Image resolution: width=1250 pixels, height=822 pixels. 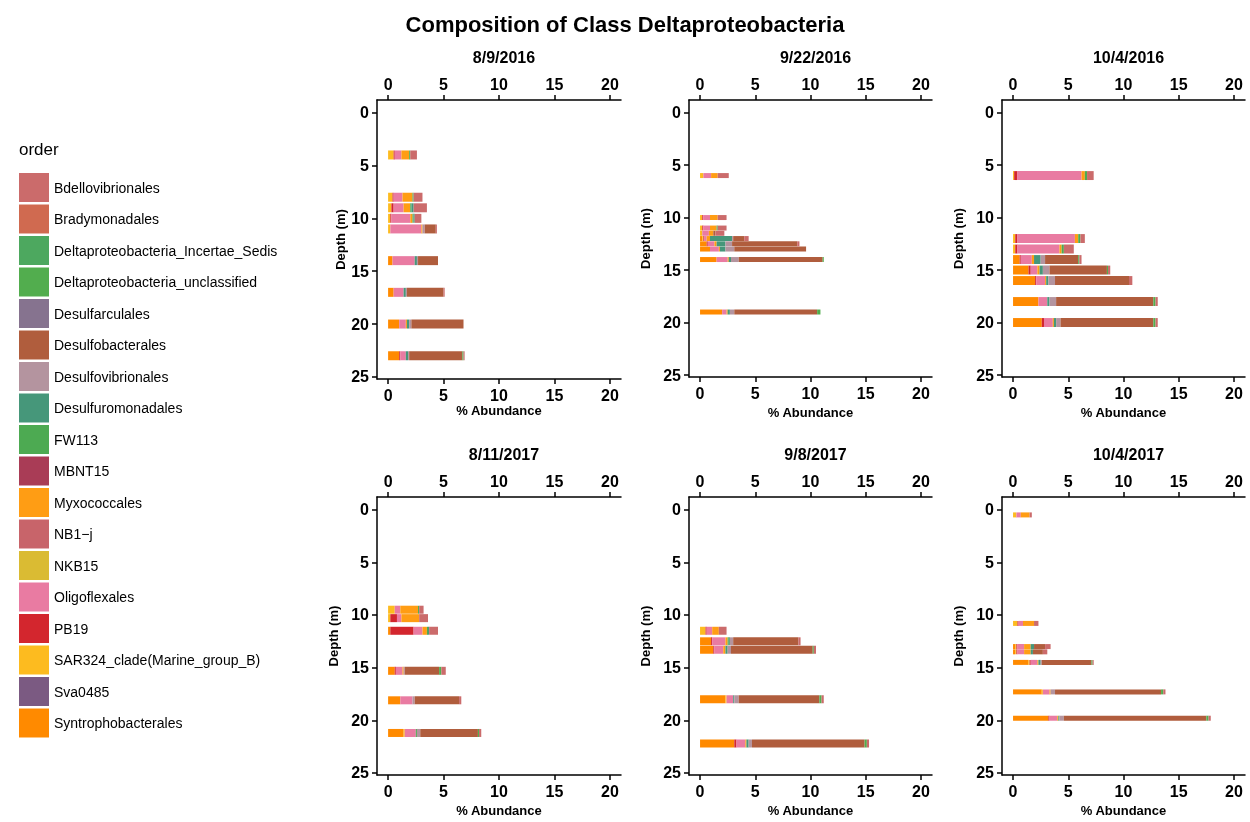 What do you see at coordinates (815, 57) in the screenshot?
I see `chart-title: 9/22/2016` at bounding box center [815, 57].